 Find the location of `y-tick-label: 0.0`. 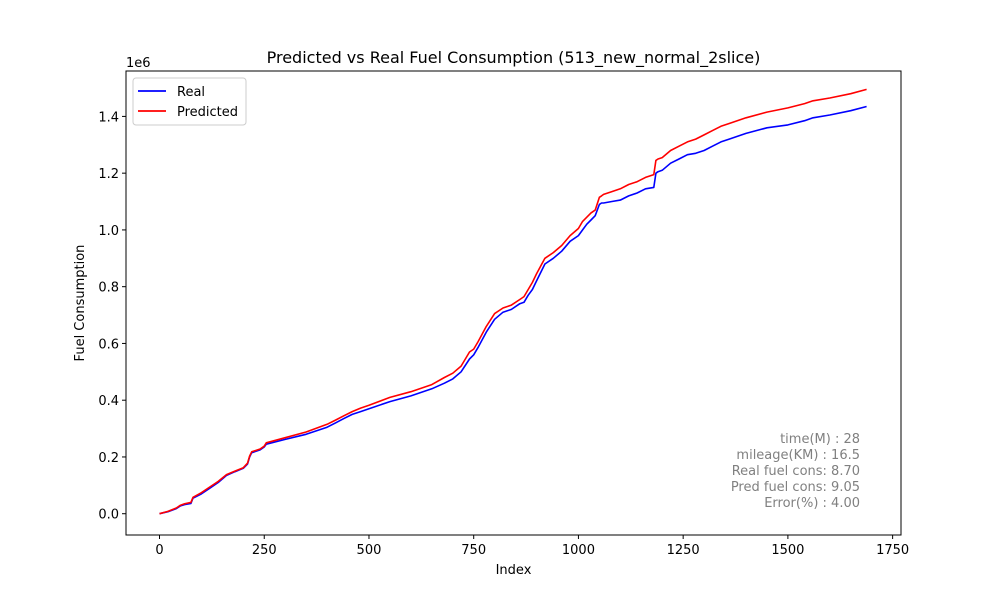

y-tick-label: 0.0 is located at coordinates (108, 515).